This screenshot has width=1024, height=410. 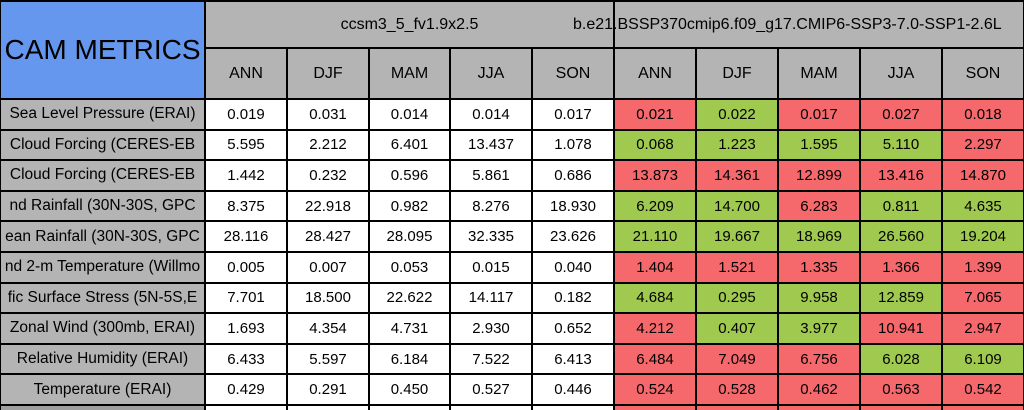 What do you see at coordinates (329, 360) in the screenshot?
I see `metric-value-cell: 5.597` at bounding box center [329, 360].